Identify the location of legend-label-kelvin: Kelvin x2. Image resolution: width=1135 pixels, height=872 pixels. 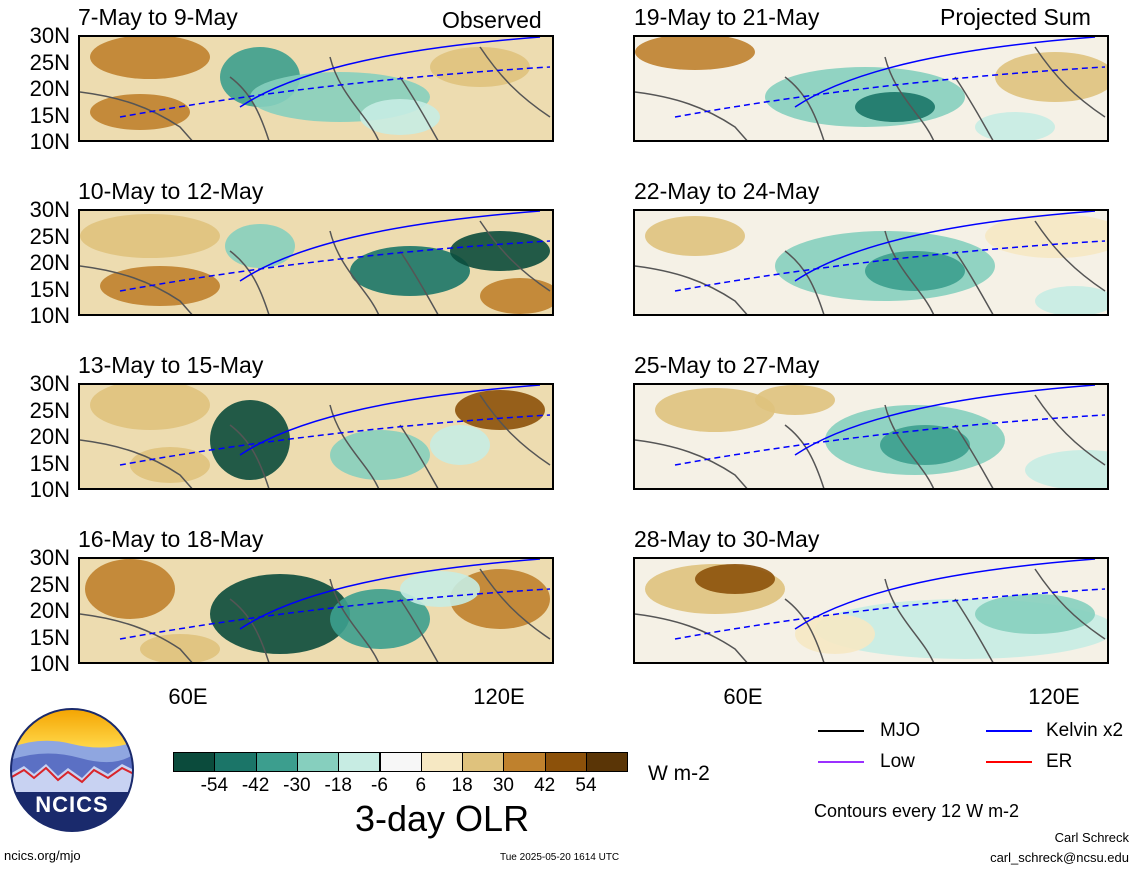
(1085, 730).